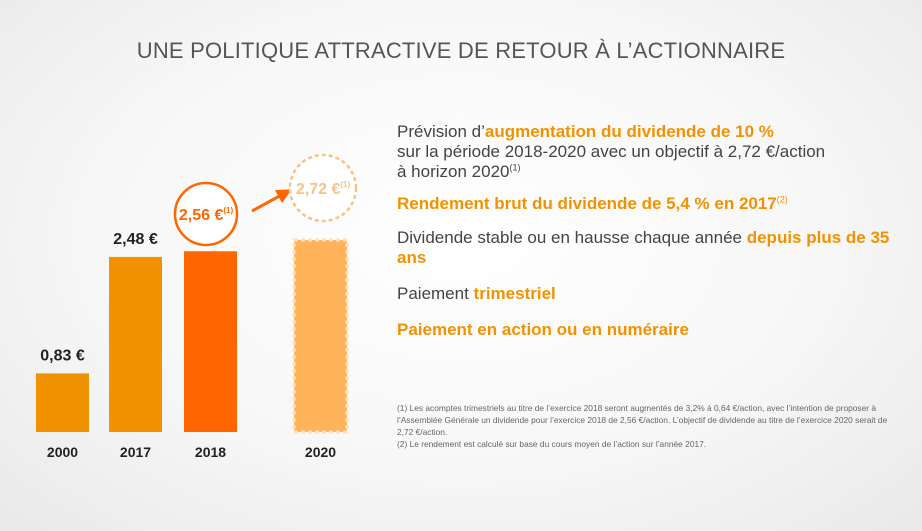 Image resolution: width=922 pixels, height=531 pixels. I want to click on data-label-2000: 0,83 €, so click(62, 355).